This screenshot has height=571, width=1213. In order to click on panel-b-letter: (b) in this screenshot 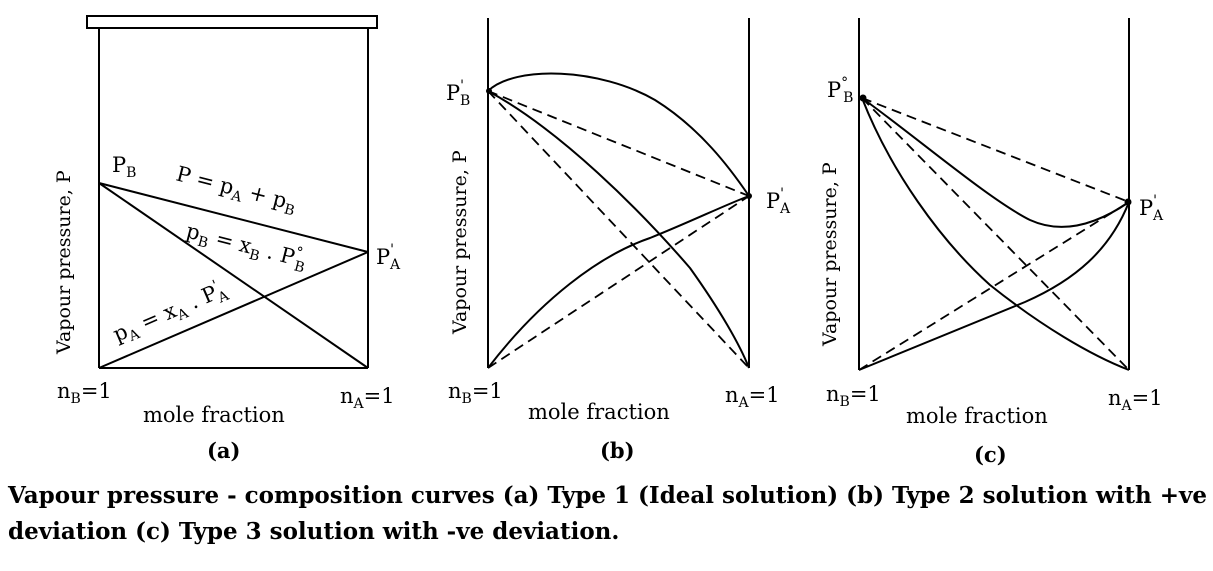, I will do `click(617, 450)`.